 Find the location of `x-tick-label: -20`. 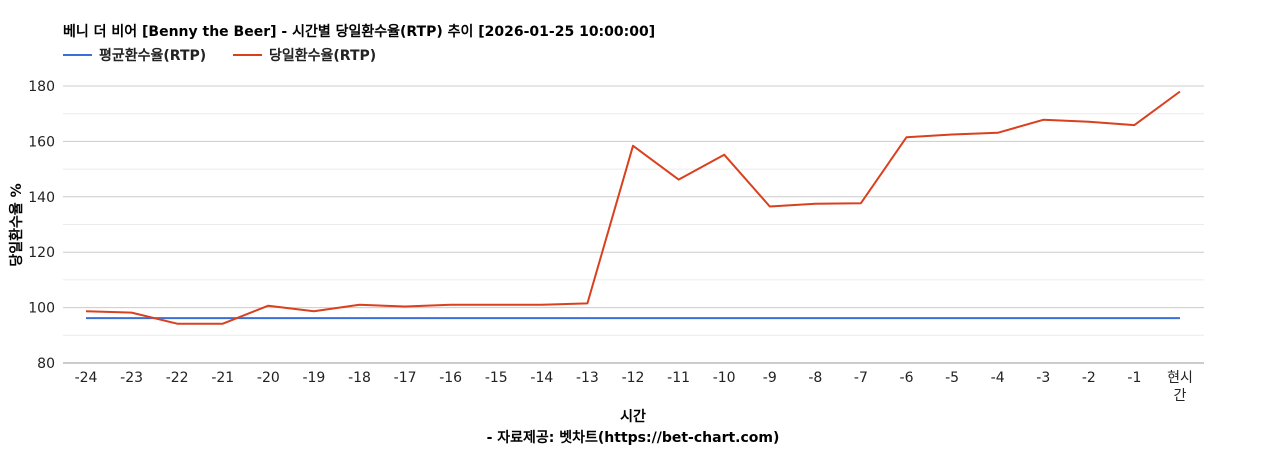

x-tick-label: -20 is located at coordinates (268, 378).